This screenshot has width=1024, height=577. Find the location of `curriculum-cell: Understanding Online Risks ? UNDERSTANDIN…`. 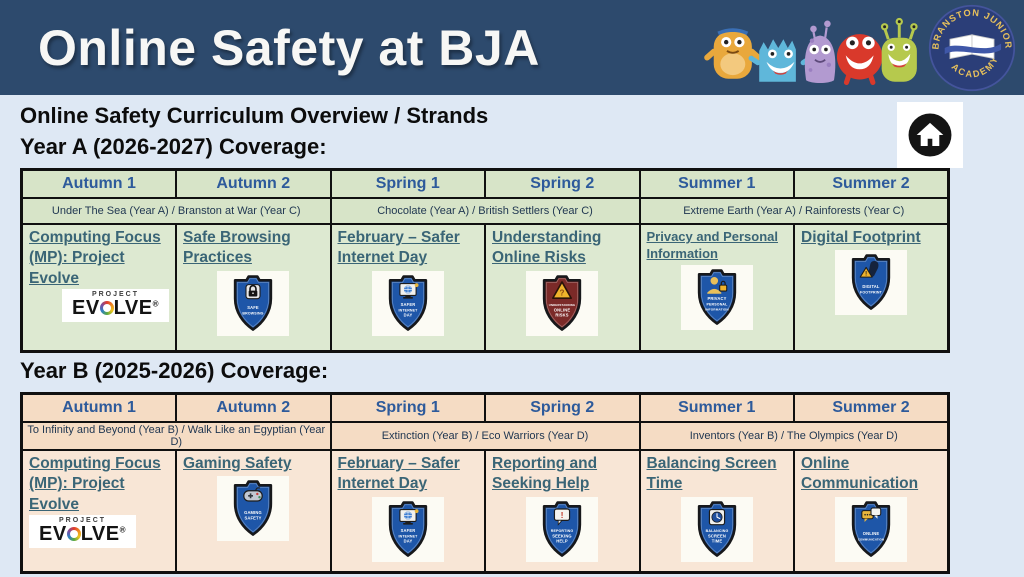

curriculum-cell: Understanding Online Risks ? UNDERSTANDIN… is located at coordinates (562, 288).